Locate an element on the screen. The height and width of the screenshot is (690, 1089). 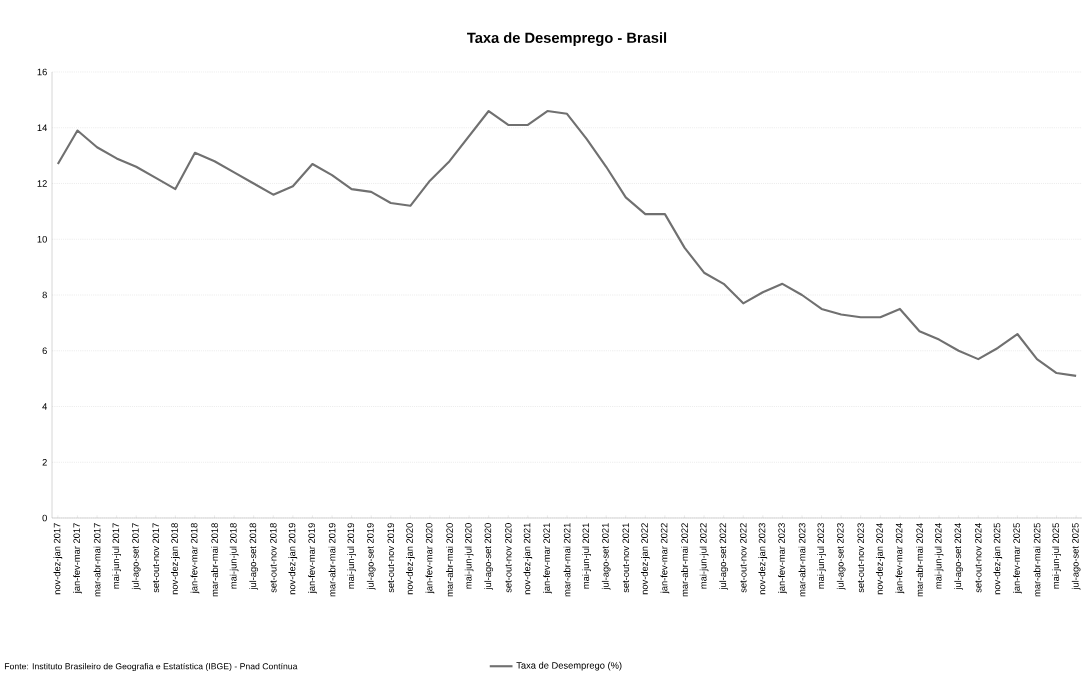
x-tick-label: mar-abr-mai 2025 is located at coordinates (1037, 560).